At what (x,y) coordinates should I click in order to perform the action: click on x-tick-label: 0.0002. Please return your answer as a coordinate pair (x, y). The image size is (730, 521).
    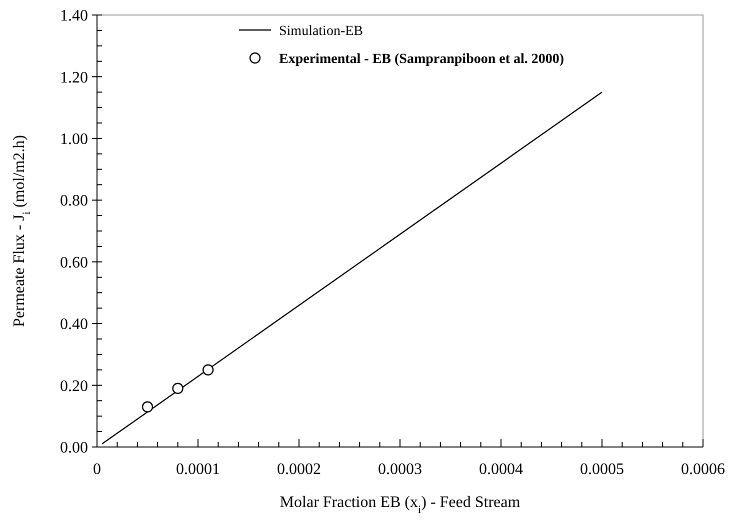
    Looking at the image, I should click on (299, 469).